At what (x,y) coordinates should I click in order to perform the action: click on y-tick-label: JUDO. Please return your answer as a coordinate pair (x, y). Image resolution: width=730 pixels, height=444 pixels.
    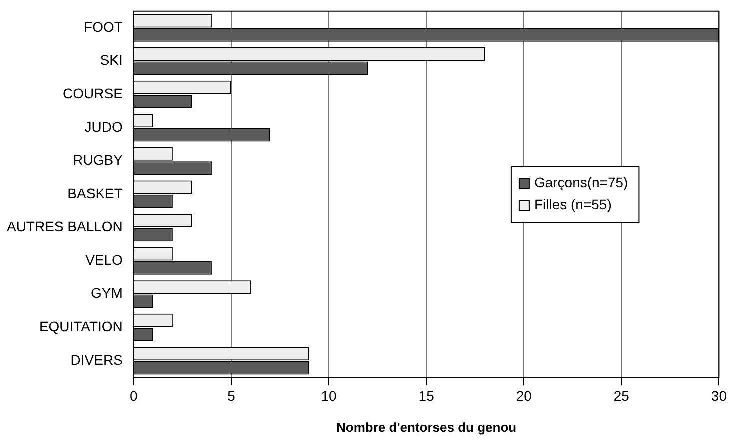
    Looking at the image, I should click on (104, 126).